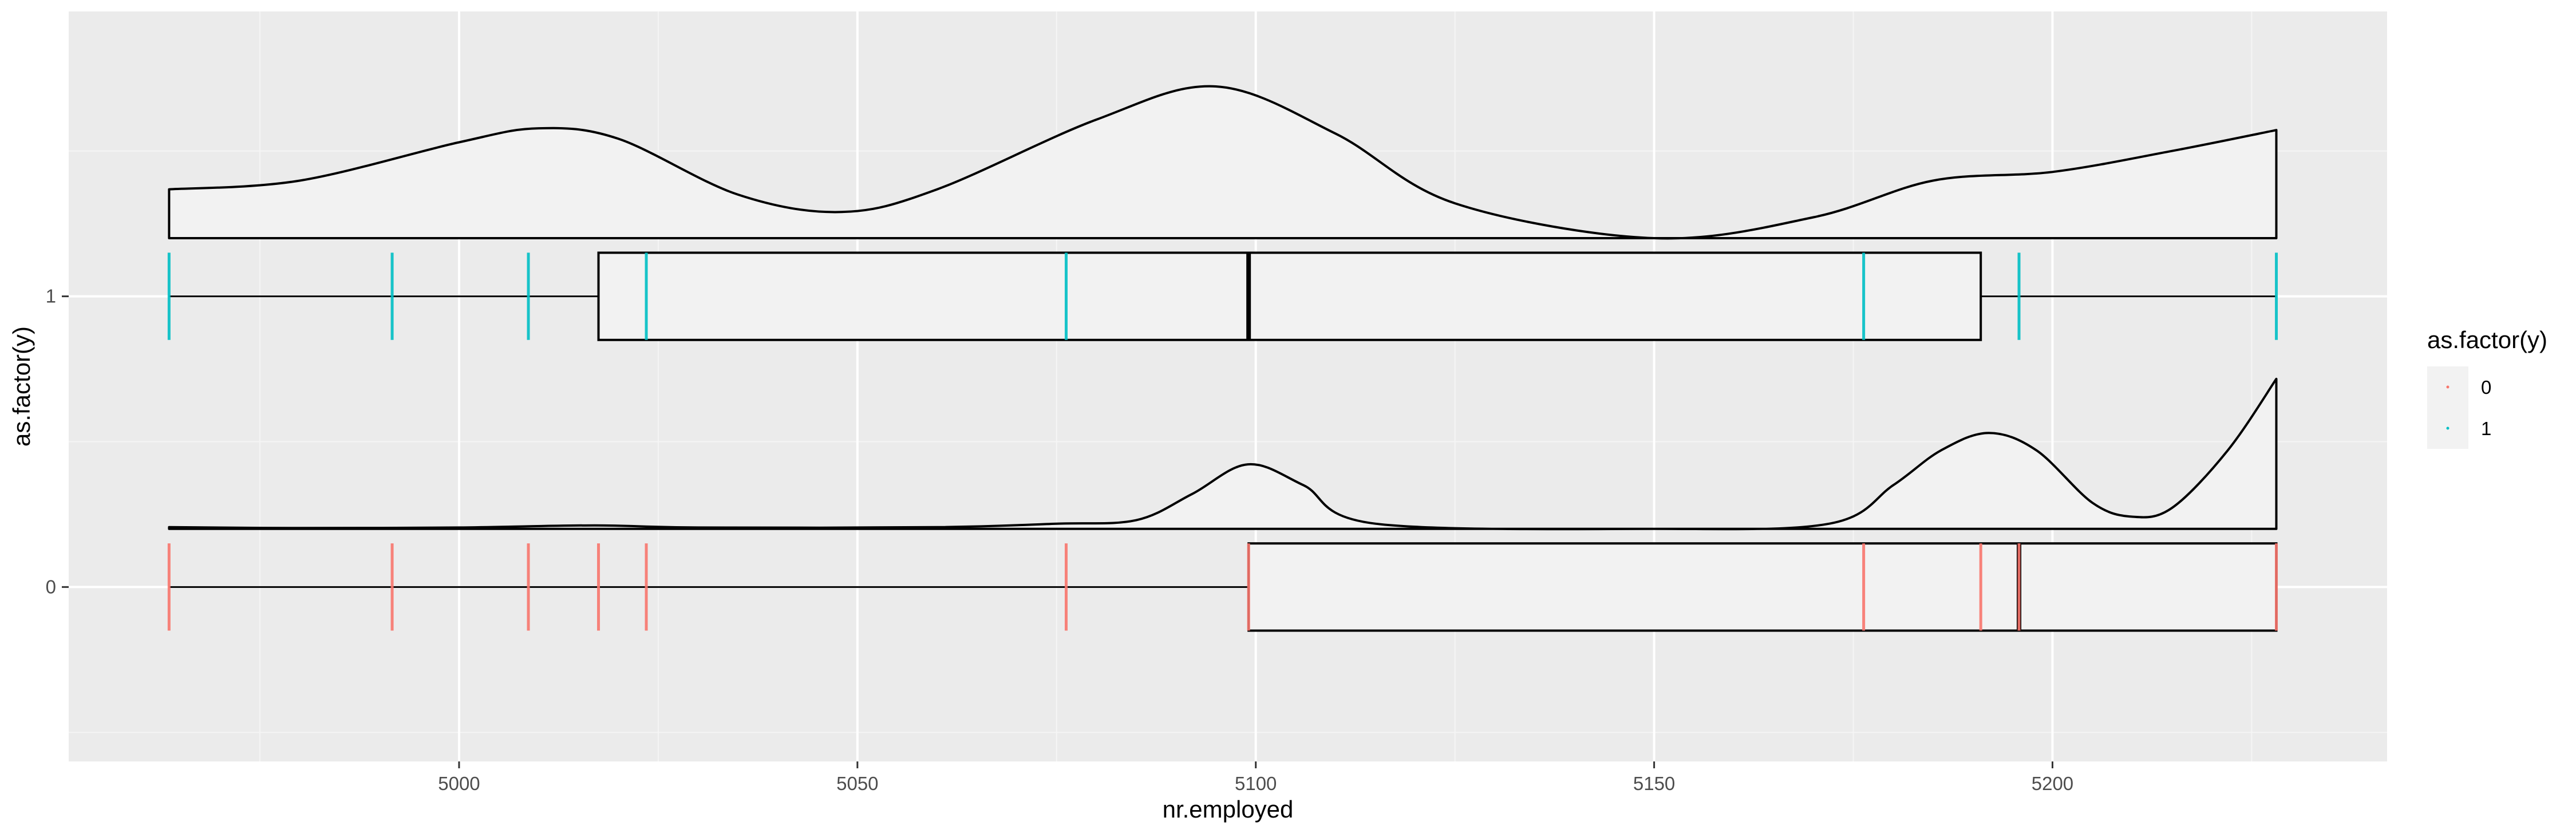 The image size is (2576, 833). Describe the element at coordinates (1256, 783) in the screenshot. I see `x-tick-label: 5100` at that location.